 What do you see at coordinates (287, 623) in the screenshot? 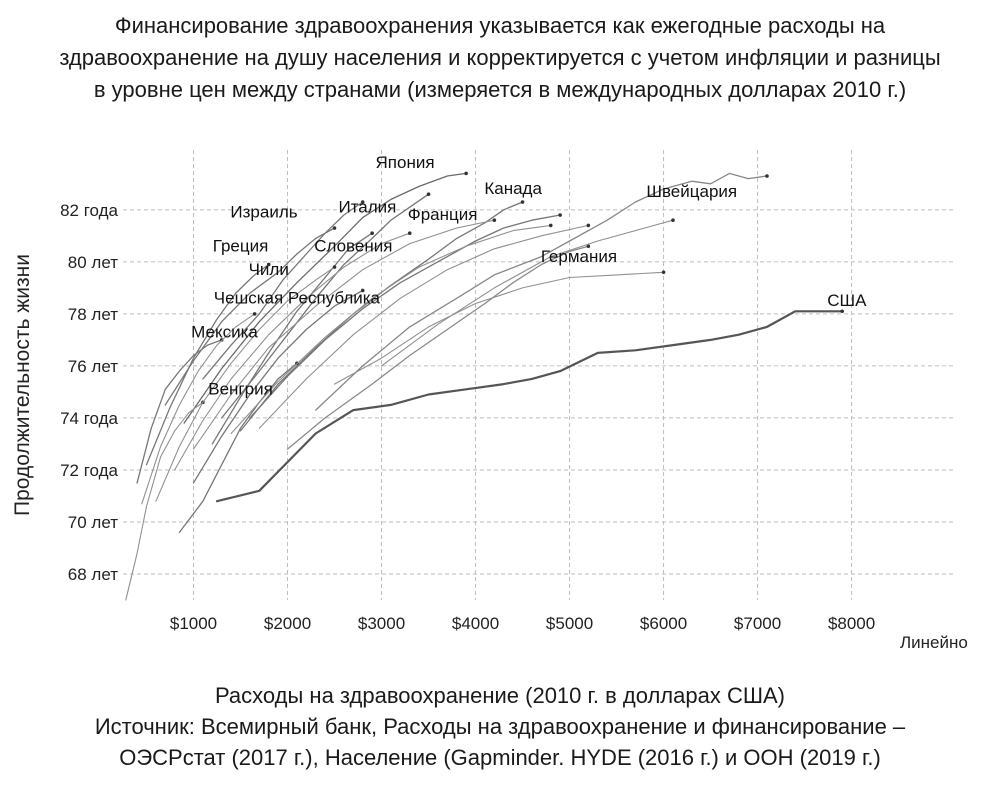
I see `x-tick-label: $2000` at bounding box center [287, 623].